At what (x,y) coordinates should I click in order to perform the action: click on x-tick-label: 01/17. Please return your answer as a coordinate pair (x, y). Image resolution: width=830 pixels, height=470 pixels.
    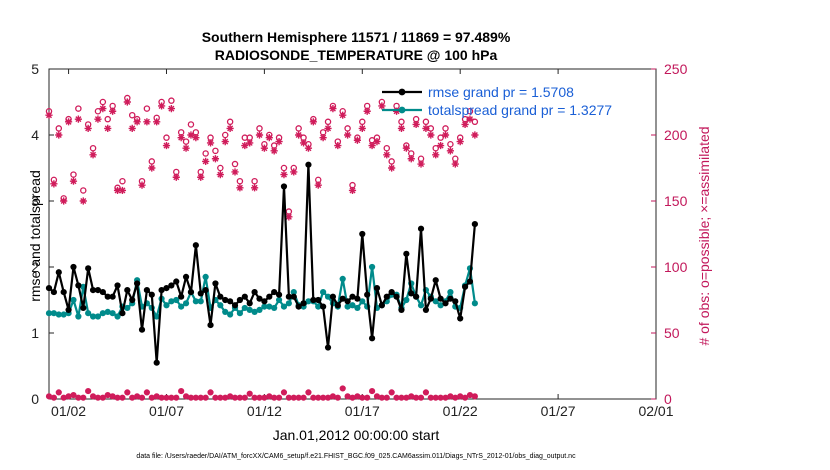
    Looking at the image, I should click on (362, 411).